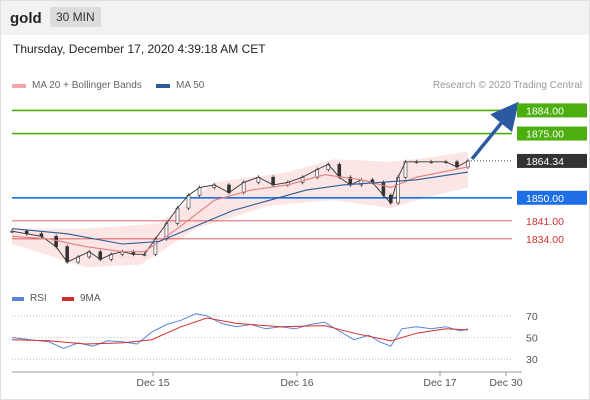 Image resolution: width=590 pixels, height=400 pixels. I want to click on rsi-tick-1: 50, so click(532, 339).